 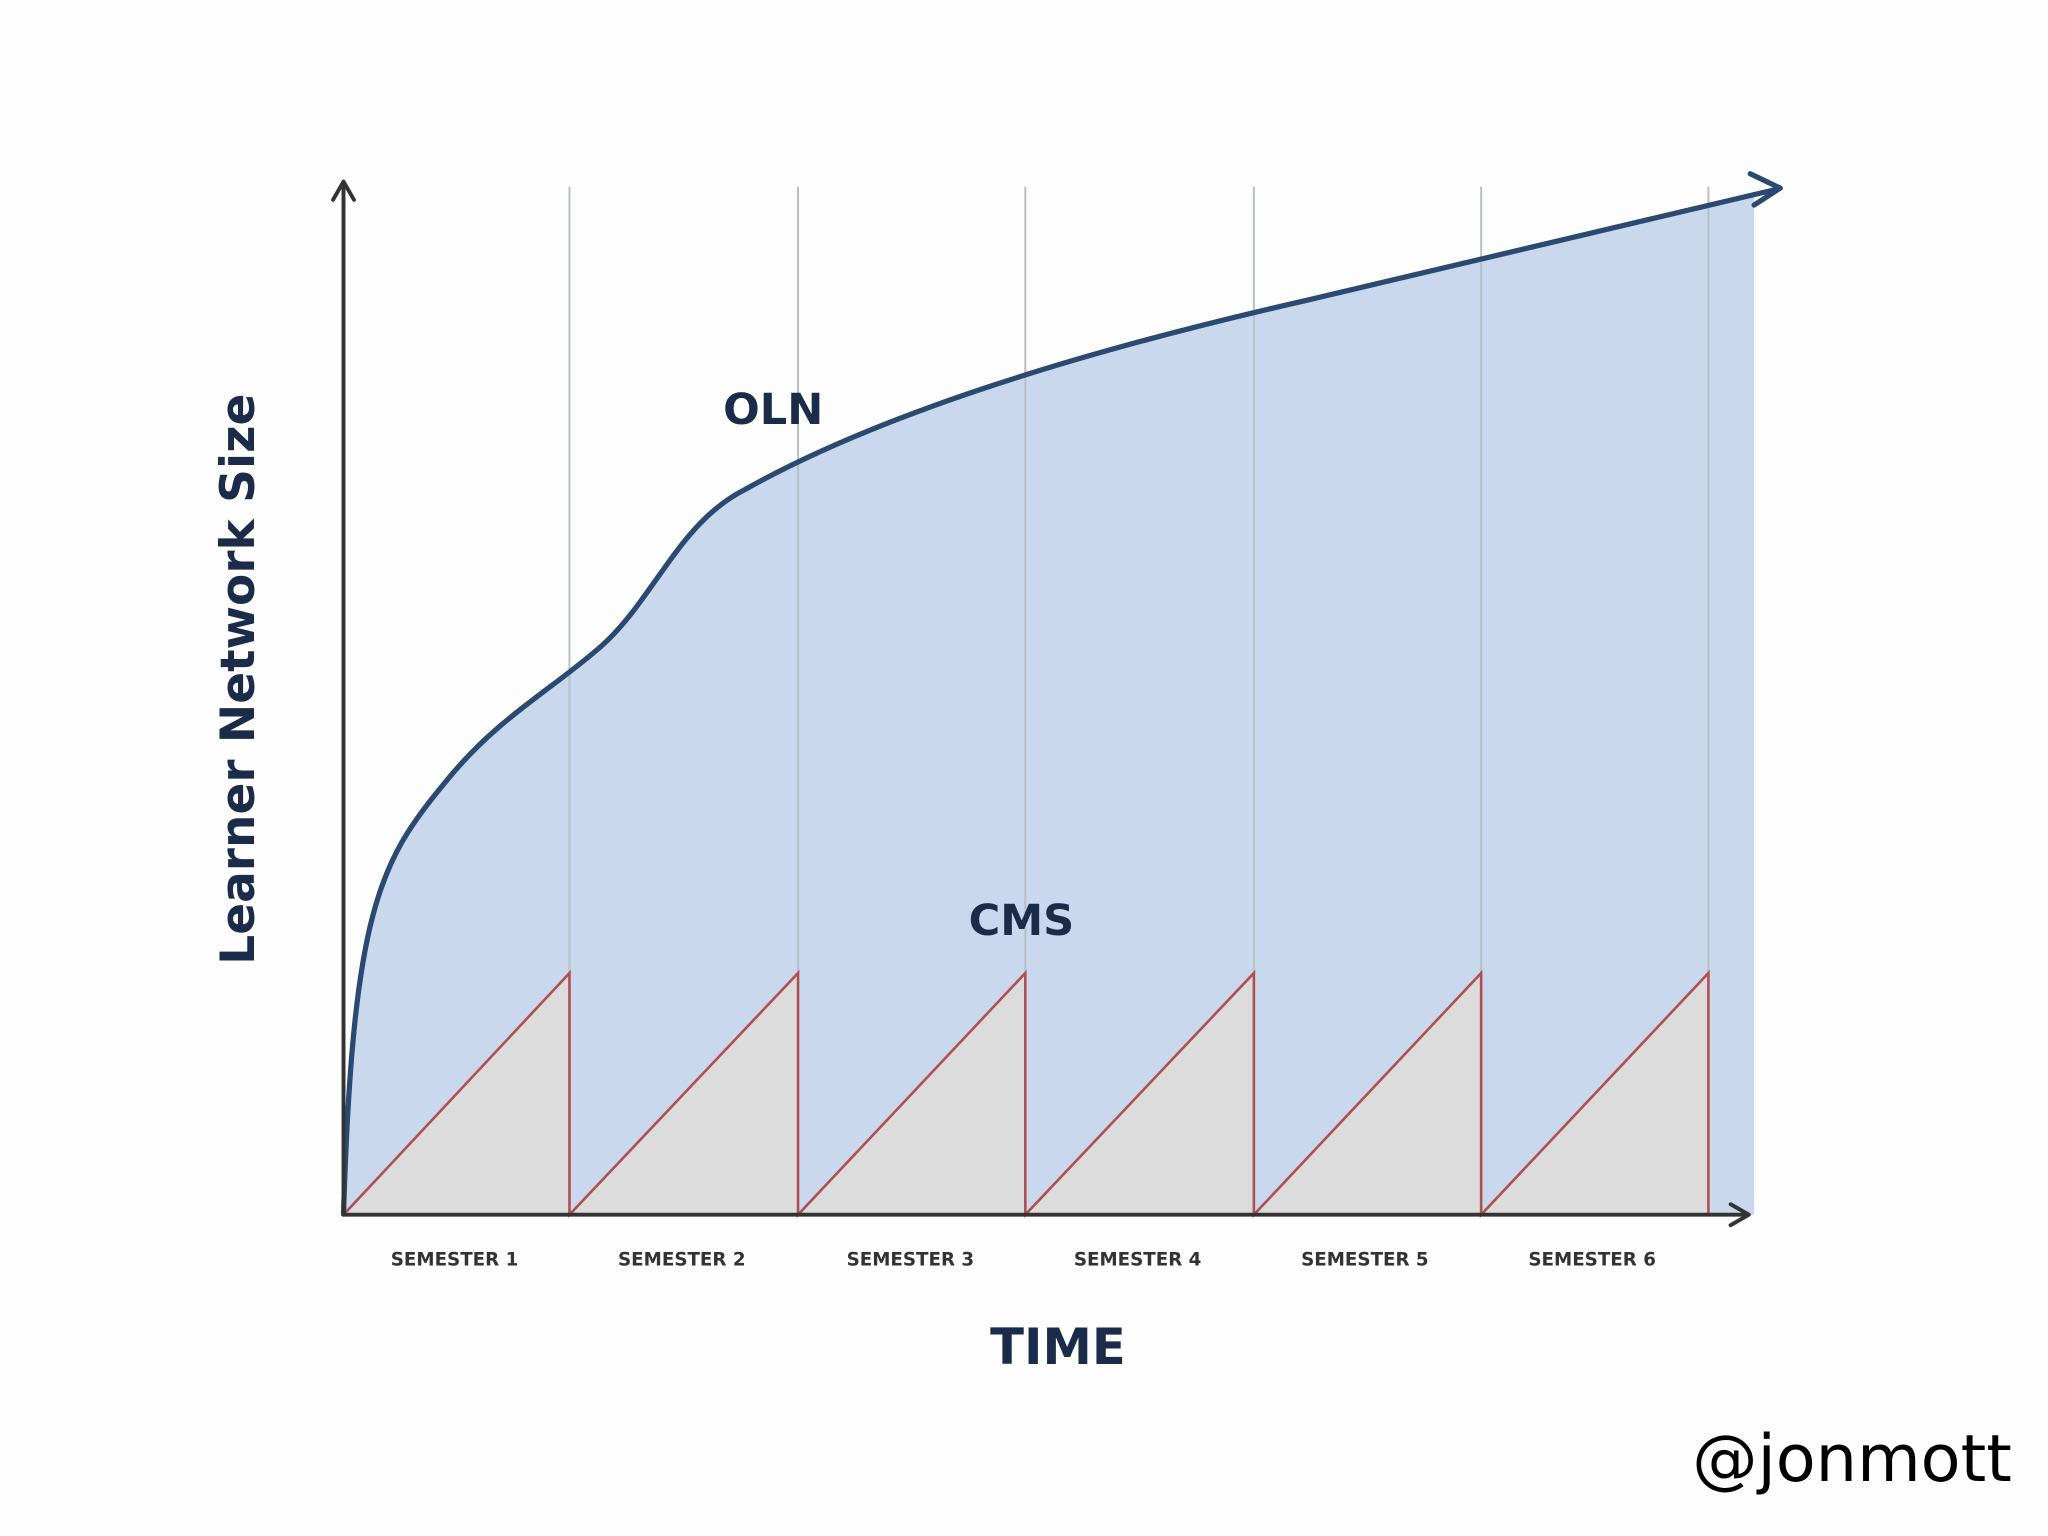 I want to click on x-category-label: SEMESTER 1, so click(x=455, y=1259).